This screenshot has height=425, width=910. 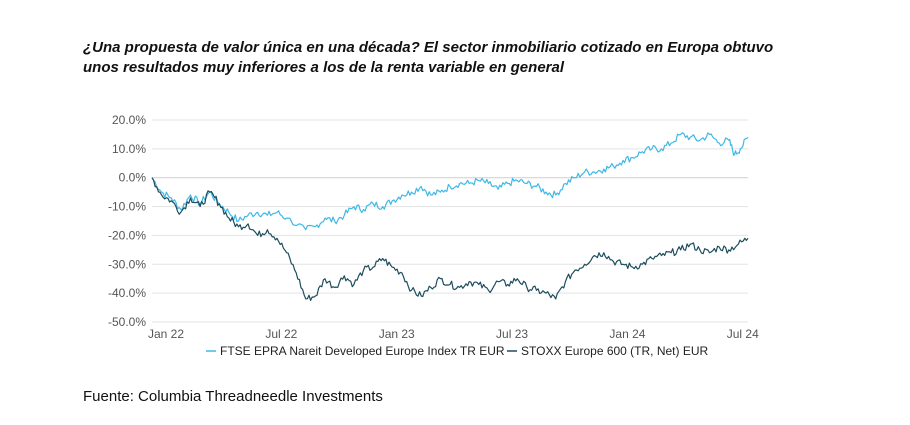 I want to click on x-tick-label: Jul 24, so click(x=743, y=334).